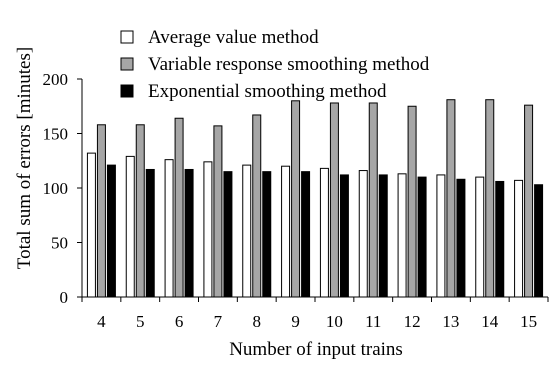 This screenshot has height=365, width=553. Describe the element at coordinates (334, 321) in the screenshot. I see `x-tick-label: 10` at that location.